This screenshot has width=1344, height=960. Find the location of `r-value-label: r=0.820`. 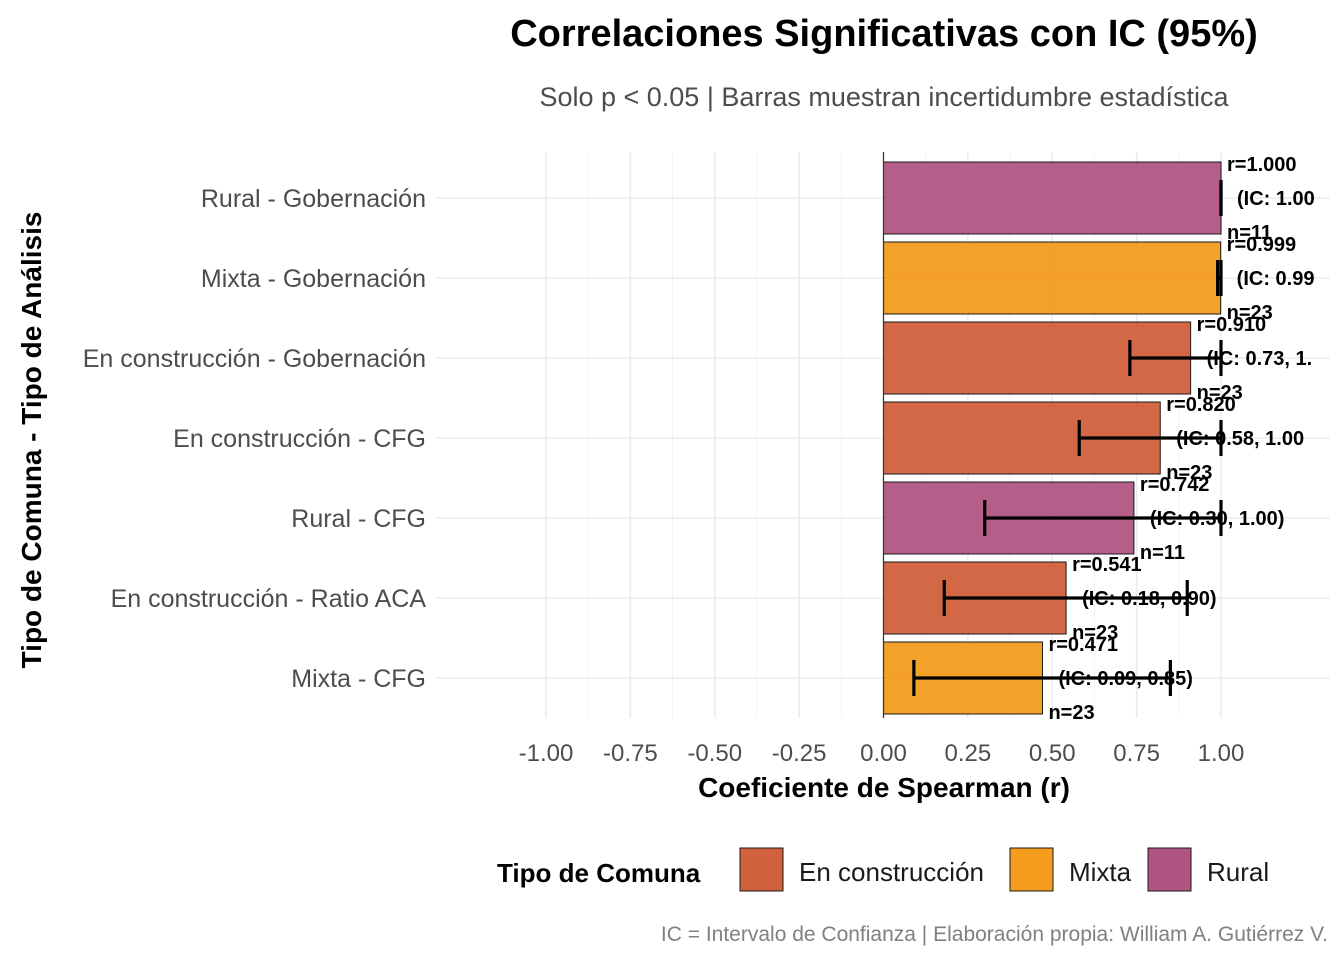

r-value-label: r=0.820 is located at coordinates (1201, 405).